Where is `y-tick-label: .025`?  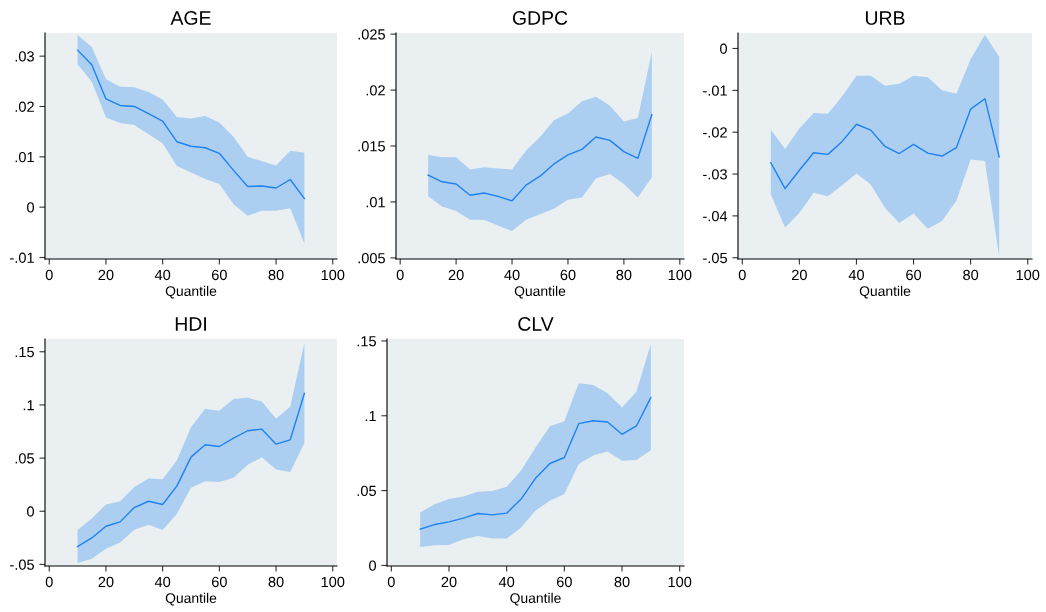 y-tick-label: .025 is located at coordinates (371, 34).